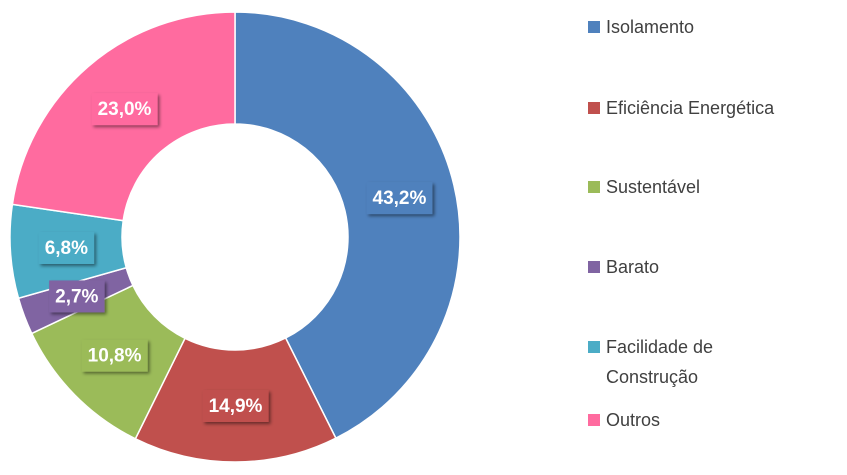  I want to click on data-label-text: 6,8%, so click(66, 248).